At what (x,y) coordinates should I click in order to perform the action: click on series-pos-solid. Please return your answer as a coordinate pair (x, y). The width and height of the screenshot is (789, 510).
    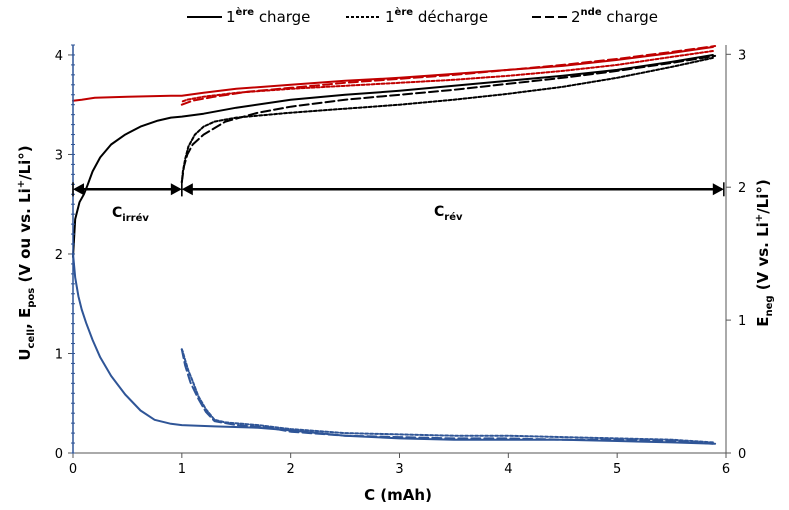
    Looking at the image, I should click on (393, 74).